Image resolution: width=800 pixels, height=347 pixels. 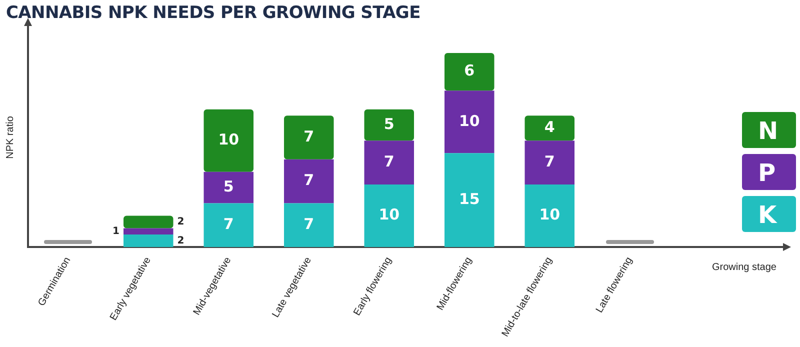 What do you see at coordinates (116, 231) in the screenshot?
I see `data-label: 1` at bounding box center [116, 231].